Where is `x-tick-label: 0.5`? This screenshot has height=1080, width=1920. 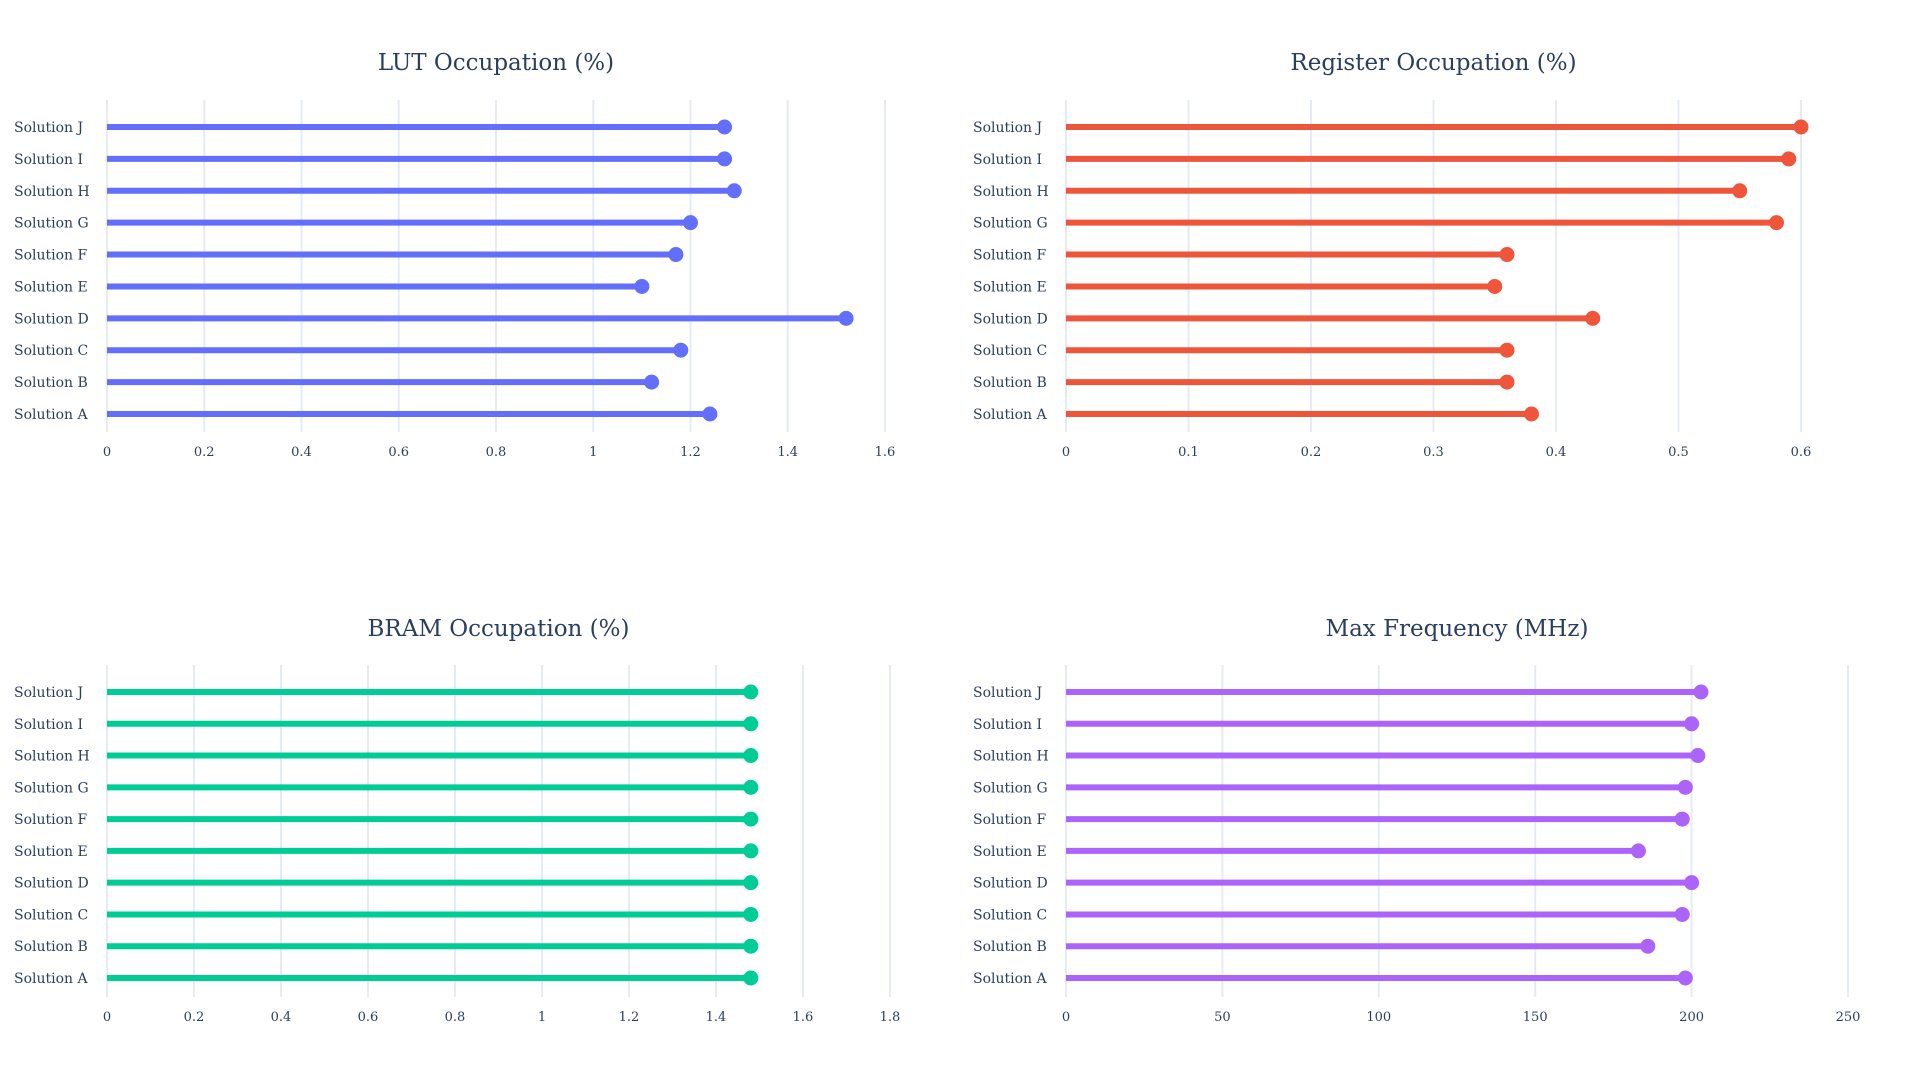 x-tick-label: 0.5 is located at coordinates (1678, 452).